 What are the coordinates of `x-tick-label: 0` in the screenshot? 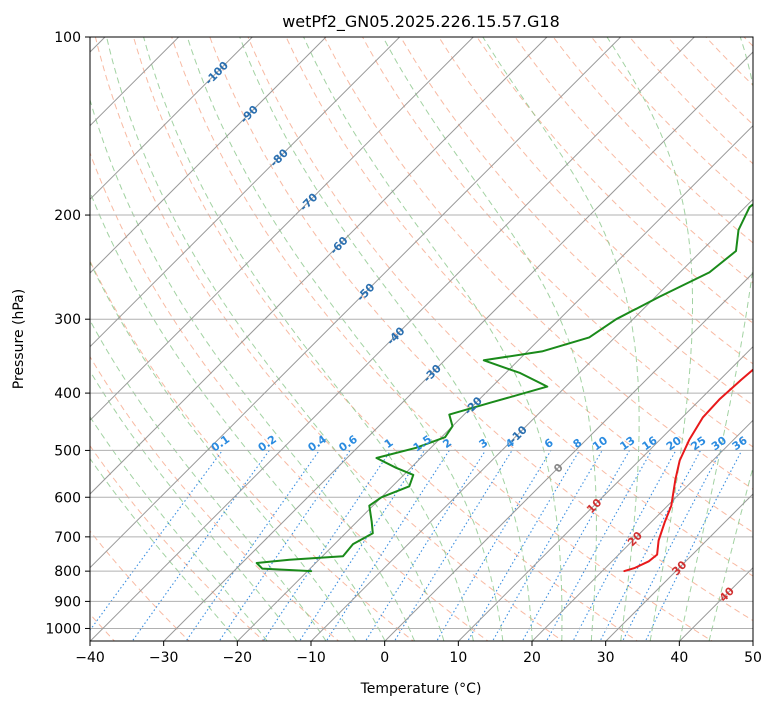 It's located at (384, 658).